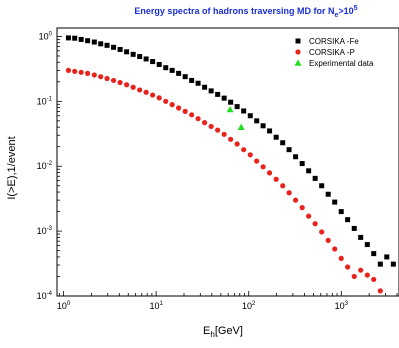 The height and width of the screenshot is (348, 399). I want to click on y-tick-label: 10⁻⁴, so click(45, 296).